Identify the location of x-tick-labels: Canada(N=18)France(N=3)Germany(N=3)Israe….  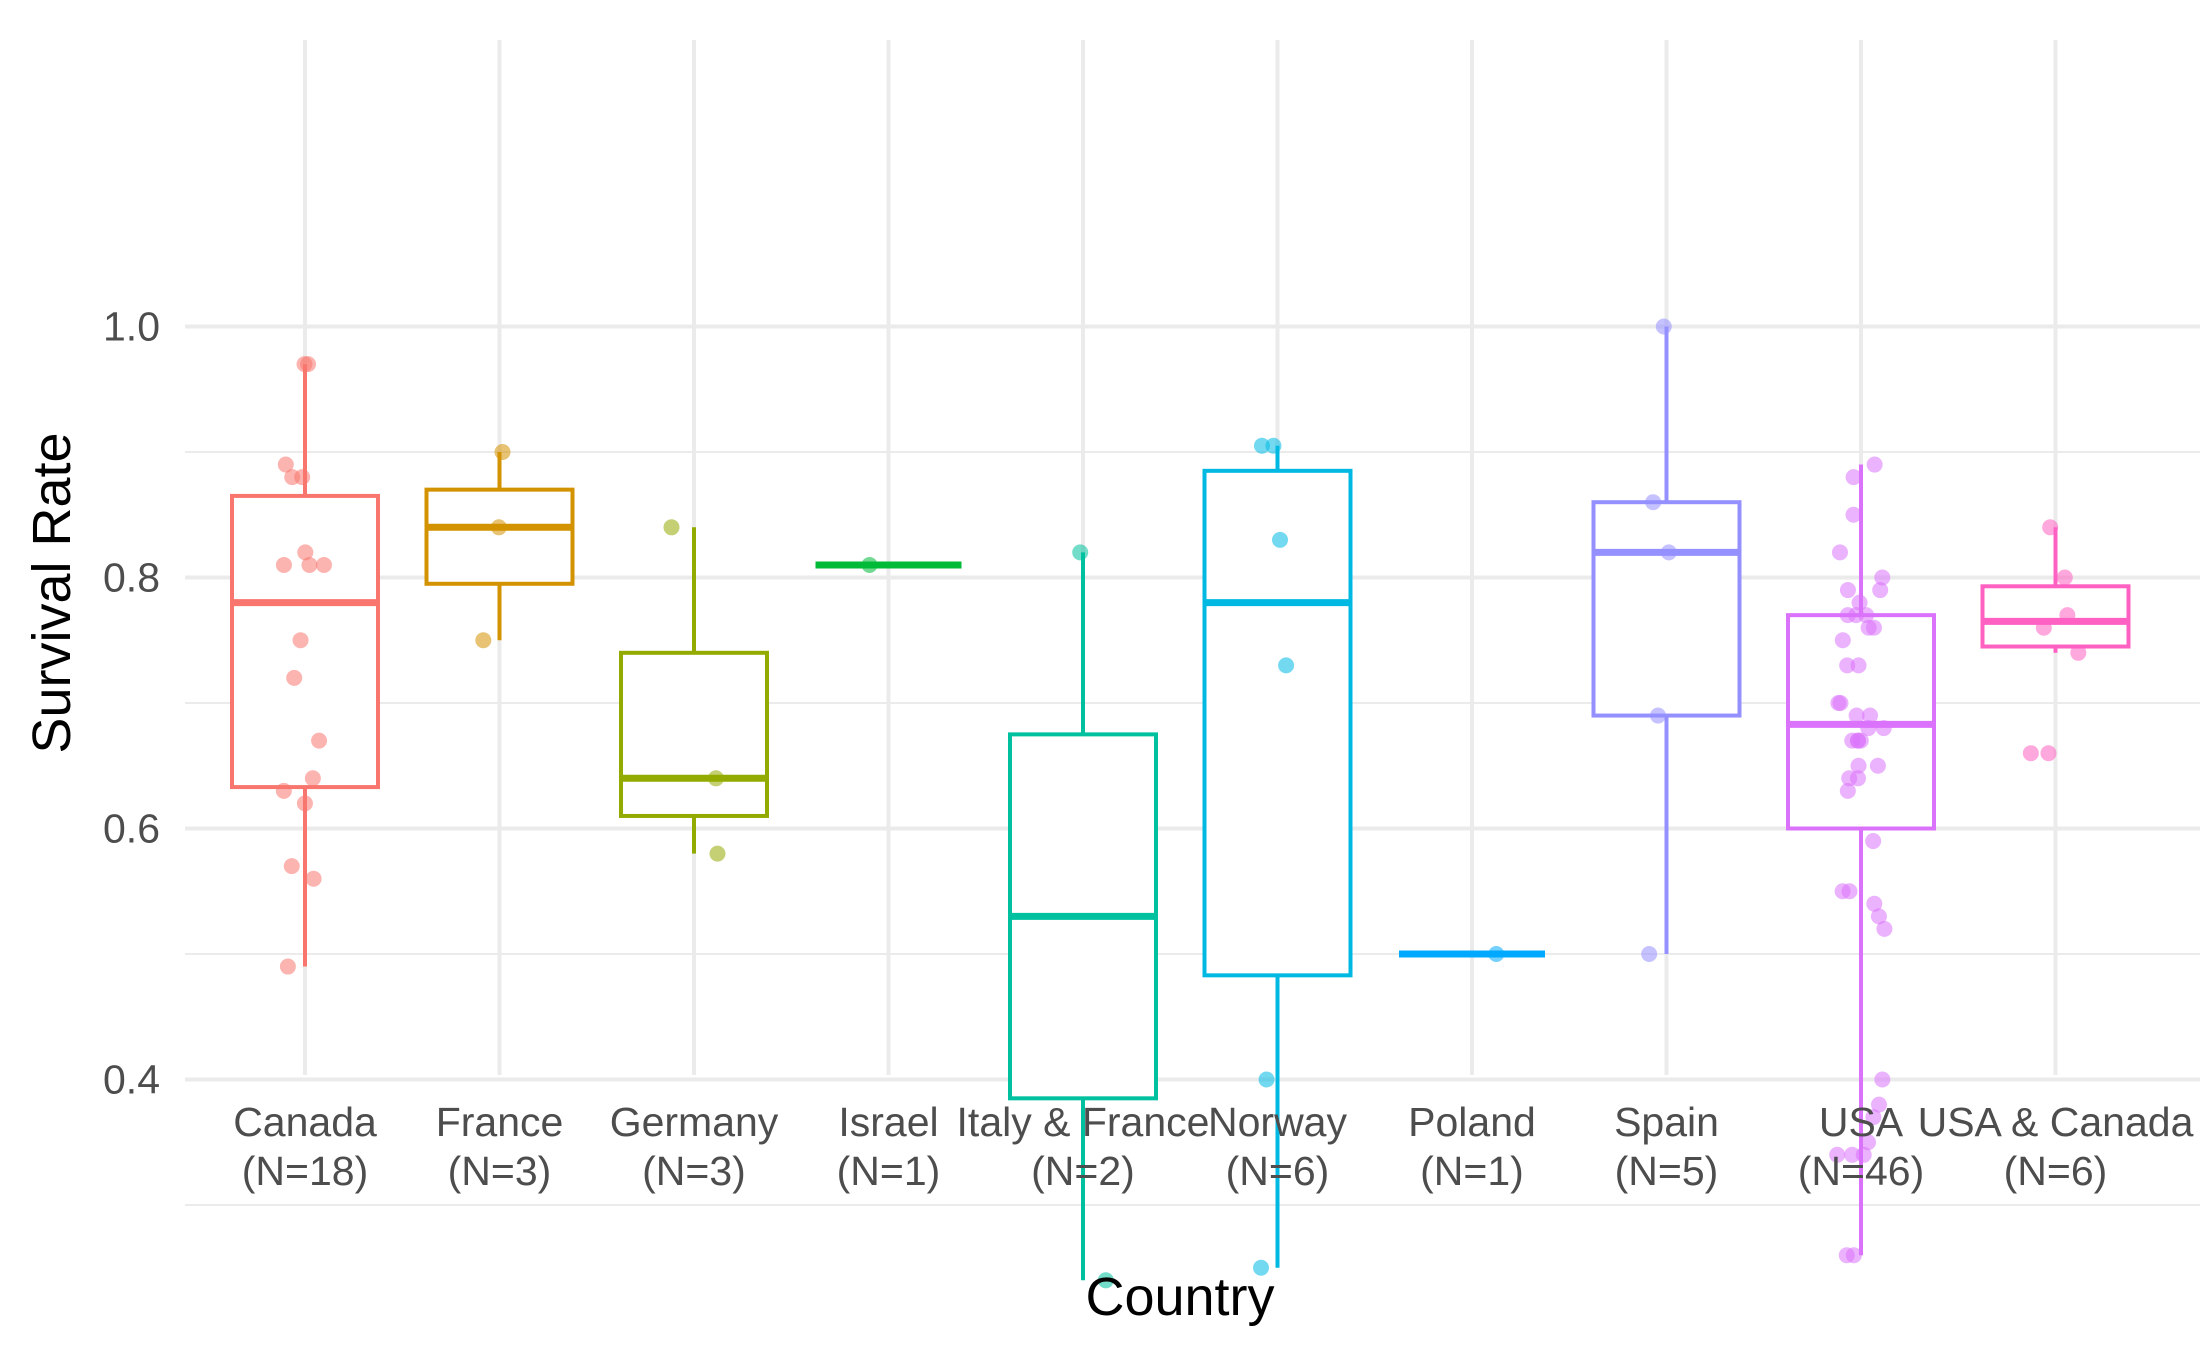
(1213, 1146).